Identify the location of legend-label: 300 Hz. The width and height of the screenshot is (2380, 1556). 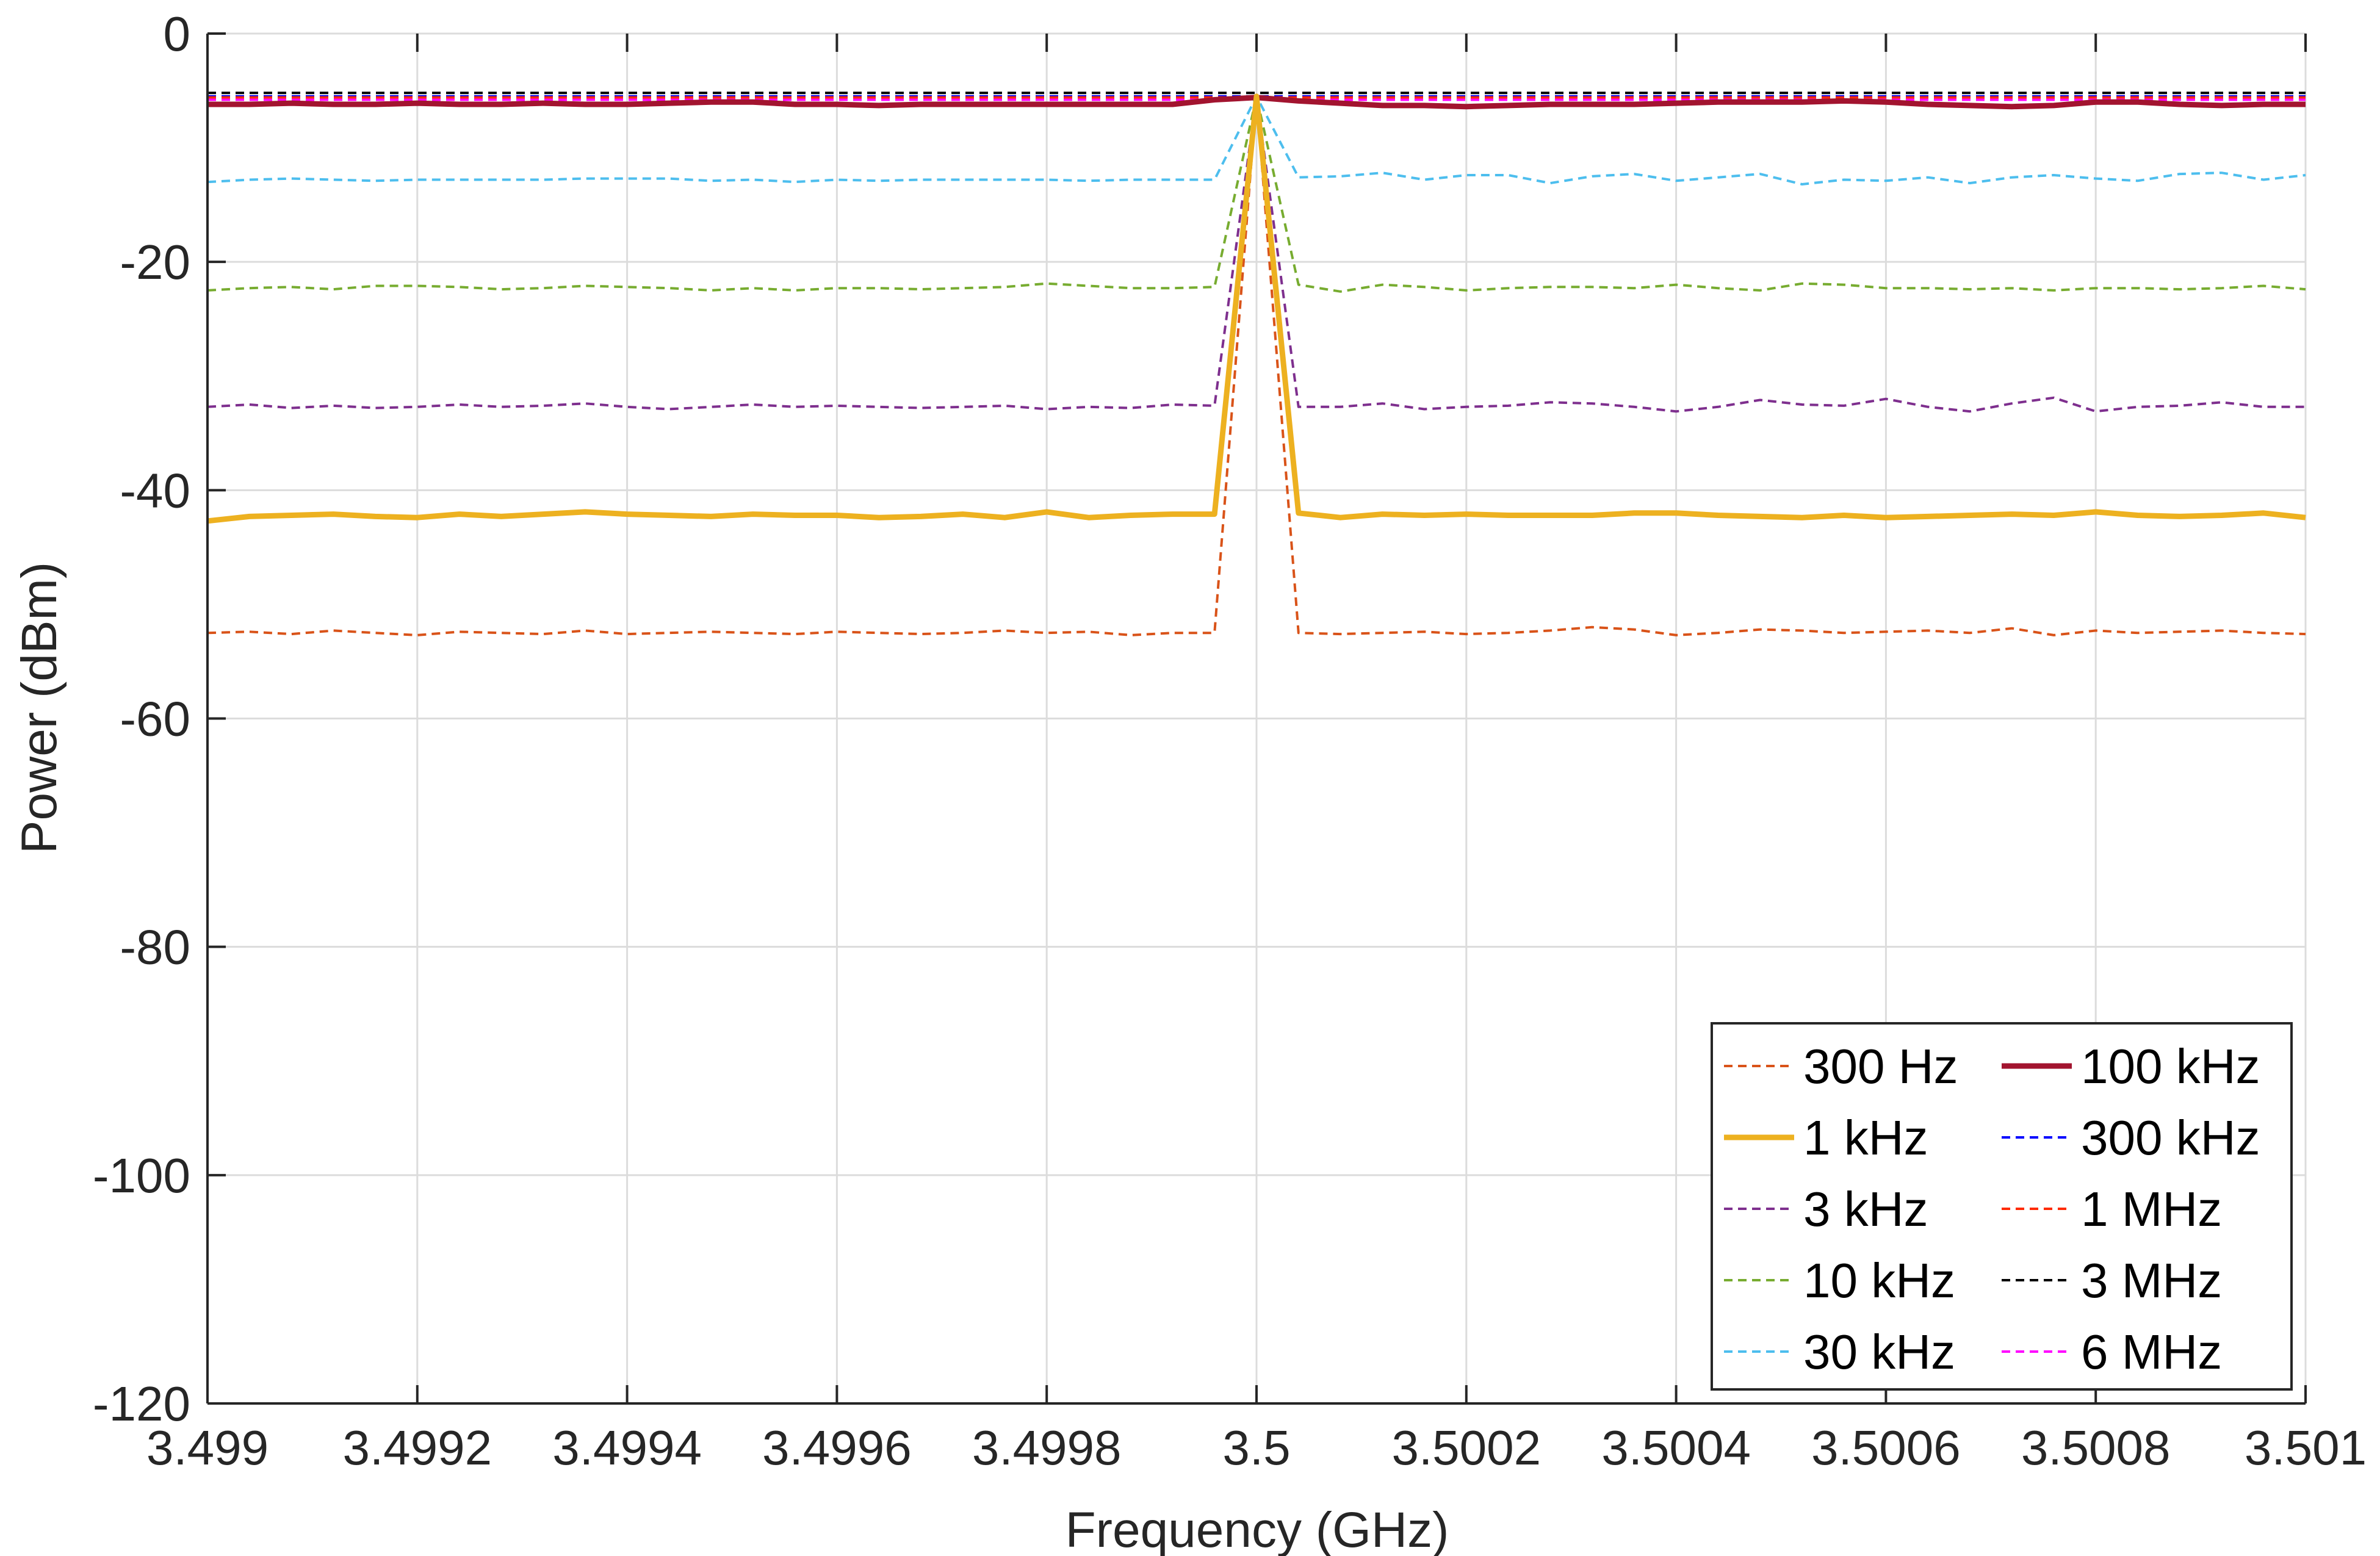
(1880, 1066).